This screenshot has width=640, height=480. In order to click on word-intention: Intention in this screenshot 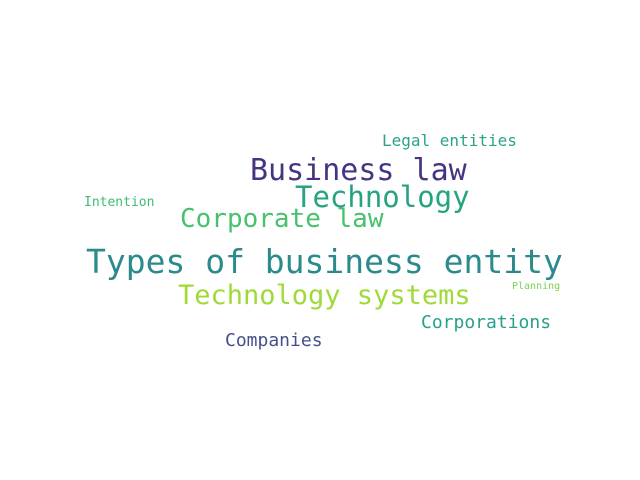, I will do `click(119, 202)`.